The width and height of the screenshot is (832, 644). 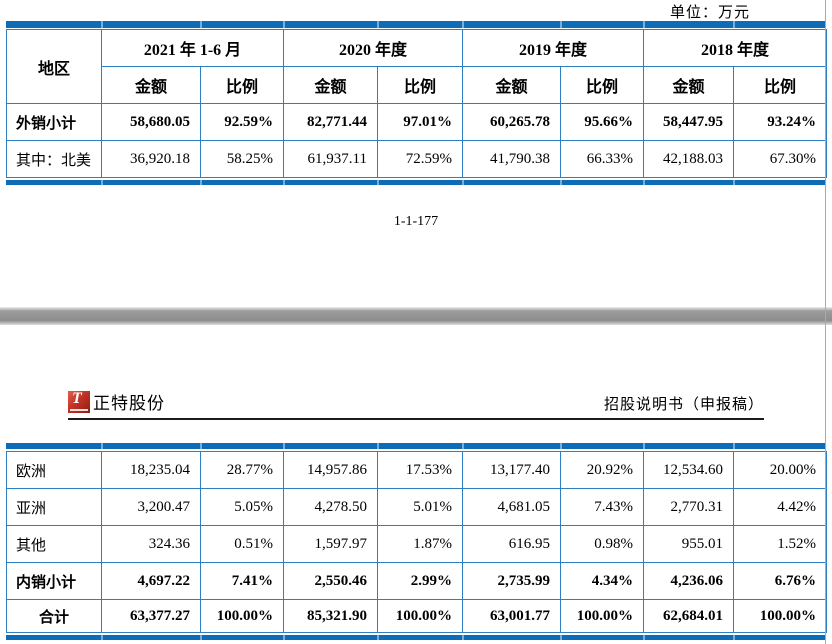 I want to click on cell-value: 4,236.06, so click(x=688, y=581).